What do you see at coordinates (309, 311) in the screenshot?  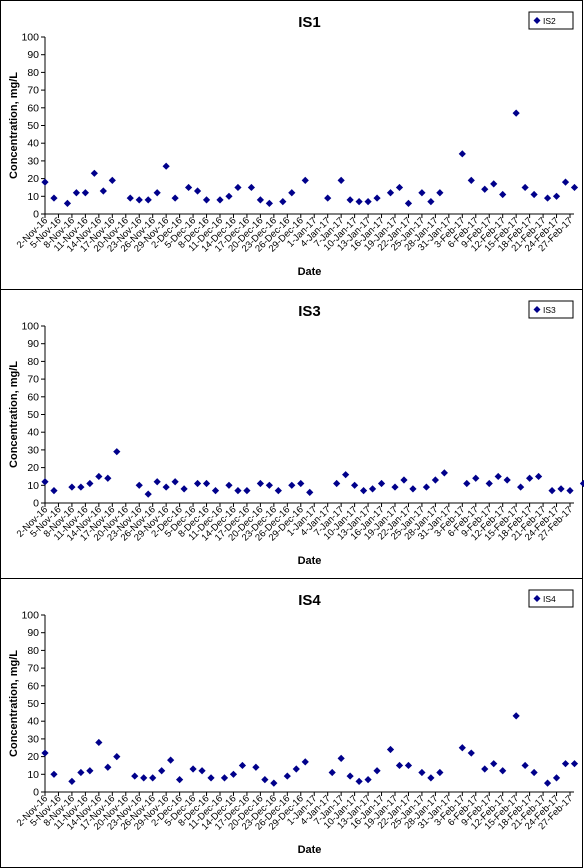 I see `chart-title: IS3` at bounding box center [309, 311].